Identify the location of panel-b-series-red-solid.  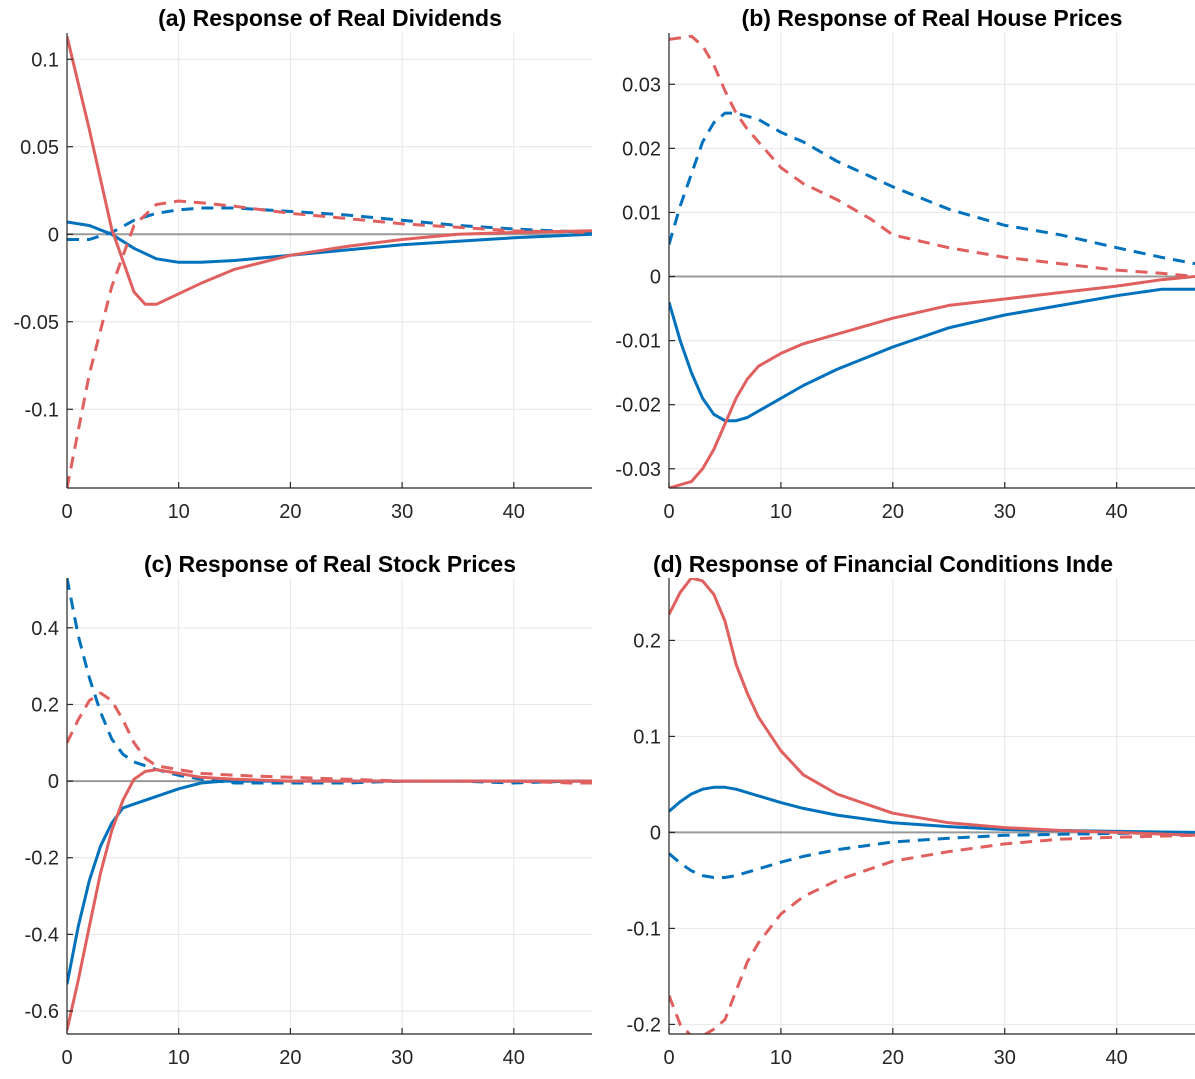
(932, 381).